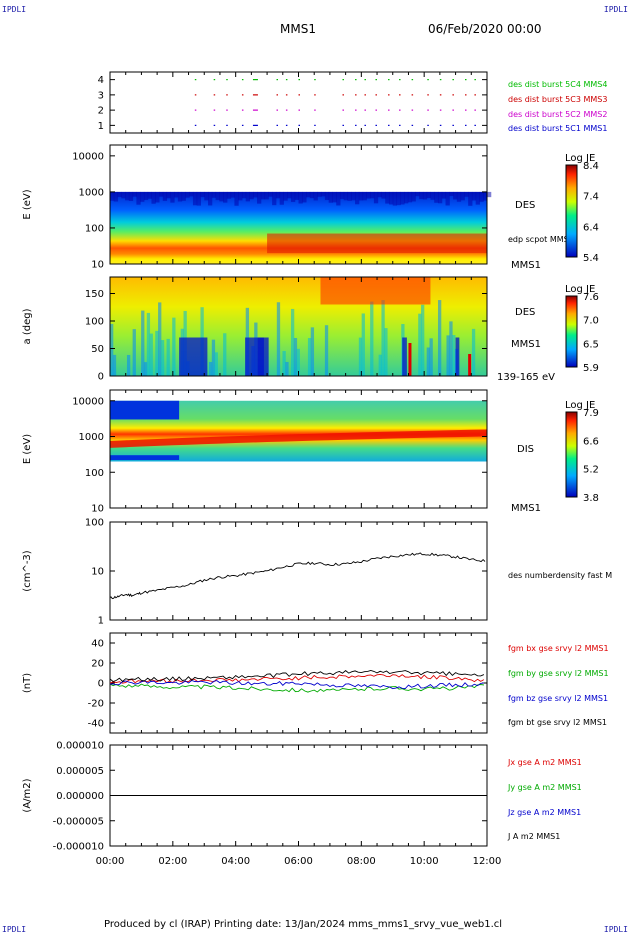 This screenshot has height=934, width=630. Describe the element at coordinates (27, 795) in the screenshot. I see `y-axis-label: (A/m2)` at that location.